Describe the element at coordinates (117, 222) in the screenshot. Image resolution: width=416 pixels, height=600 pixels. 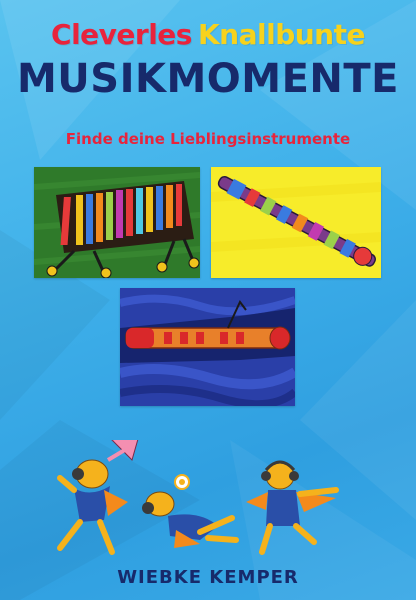
I see `xylophone-drawing` at that location.